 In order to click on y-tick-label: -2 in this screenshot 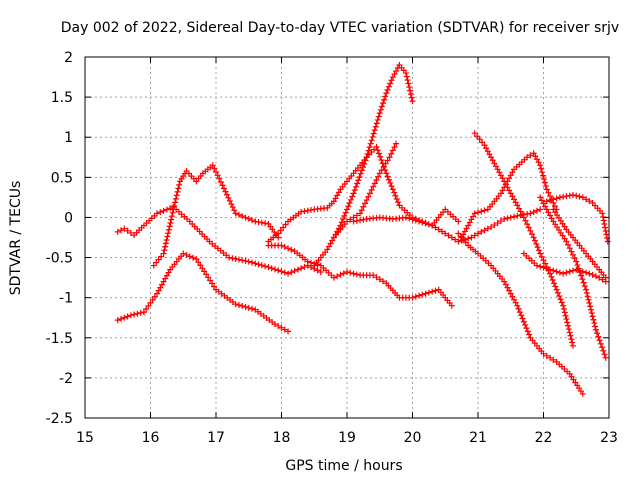, I will do `click(66, 379)`.